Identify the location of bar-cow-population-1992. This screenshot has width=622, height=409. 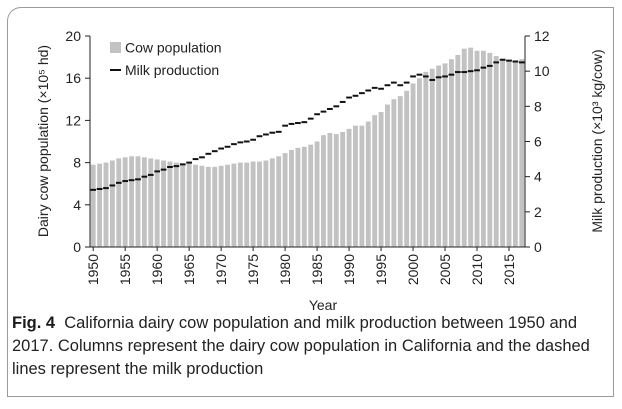
(362, 186).